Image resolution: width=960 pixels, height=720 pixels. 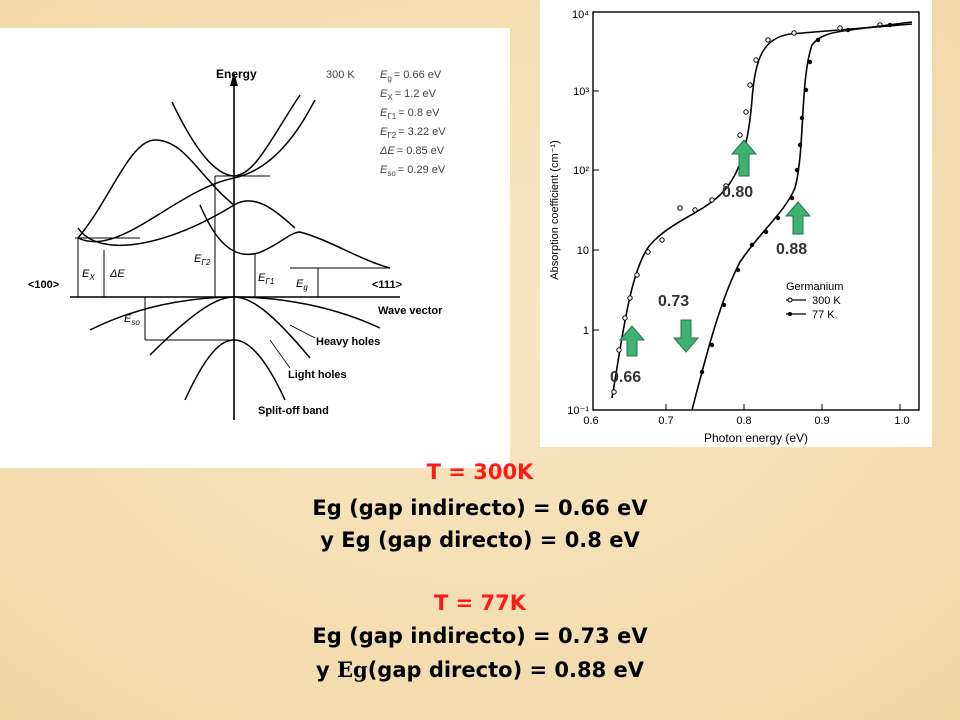 I want to click on param-eso: Eso = 0.29 eV, so click(x=413, y=171).